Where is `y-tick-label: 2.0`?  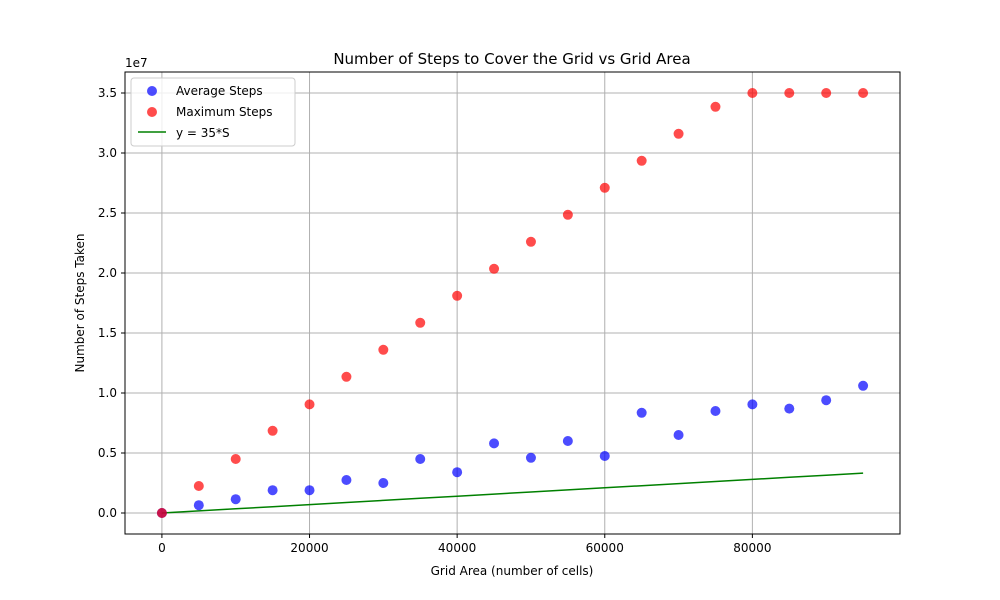
y-tick-label: 2.0 is located at coordinates (107, 273).